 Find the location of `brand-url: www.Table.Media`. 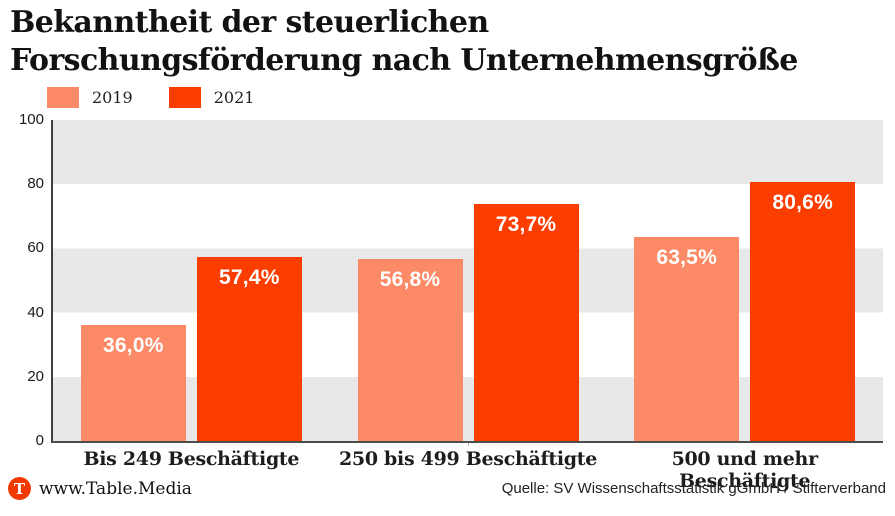

brand-url: www.Table.Media is located at coordinates (115, 488).